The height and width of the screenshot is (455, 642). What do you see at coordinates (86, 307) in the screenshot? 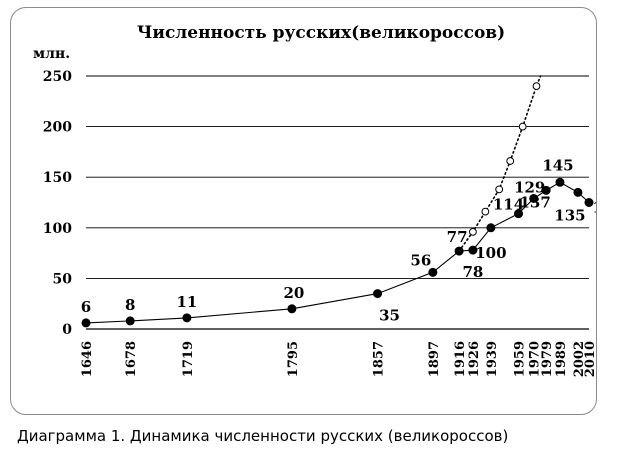
I see `data-label: 6` at bounding box center [86, 307].